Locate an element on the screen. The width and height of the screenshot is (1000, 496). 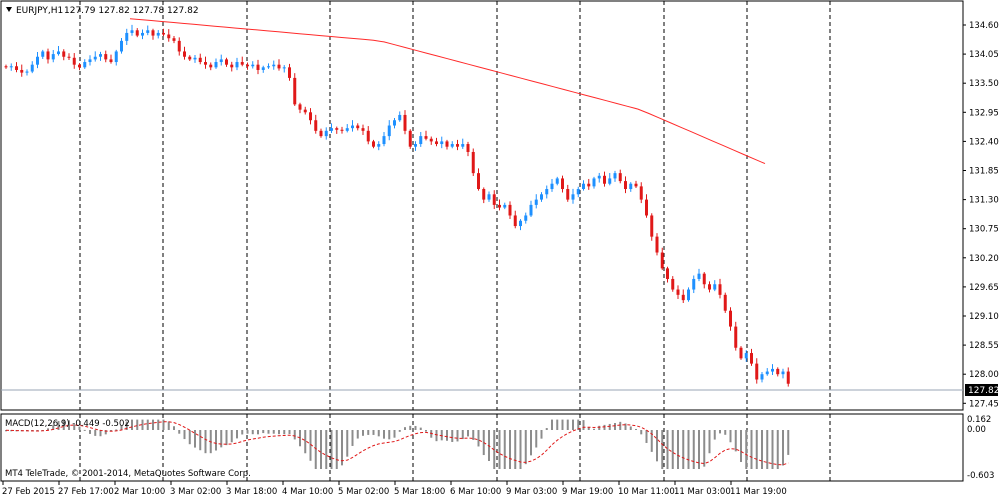
triangle-down-icon is located at coordinates (9, 9).